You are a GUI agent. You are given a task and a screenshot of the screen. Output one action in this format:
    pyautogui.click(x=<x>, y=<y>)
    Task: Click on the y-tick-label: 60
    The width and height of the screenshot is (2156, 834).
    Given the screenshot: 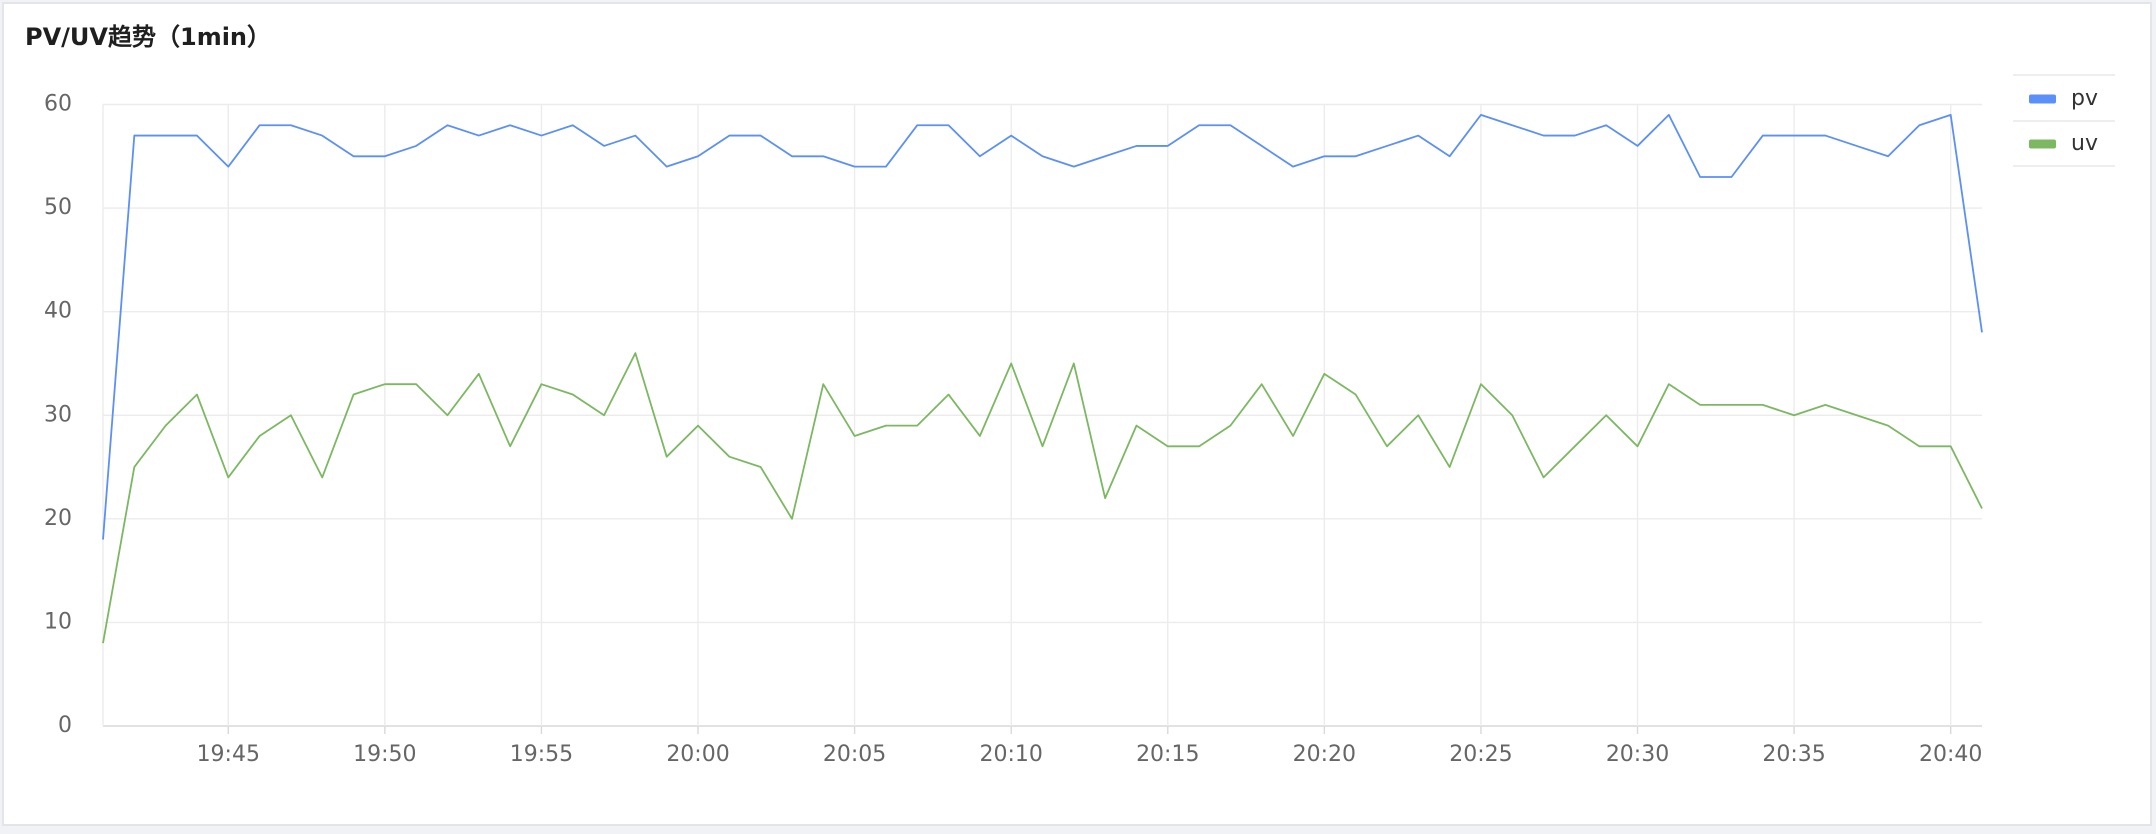 What is the action you would take?
    pyautogui.click(x=58, y=104)
    